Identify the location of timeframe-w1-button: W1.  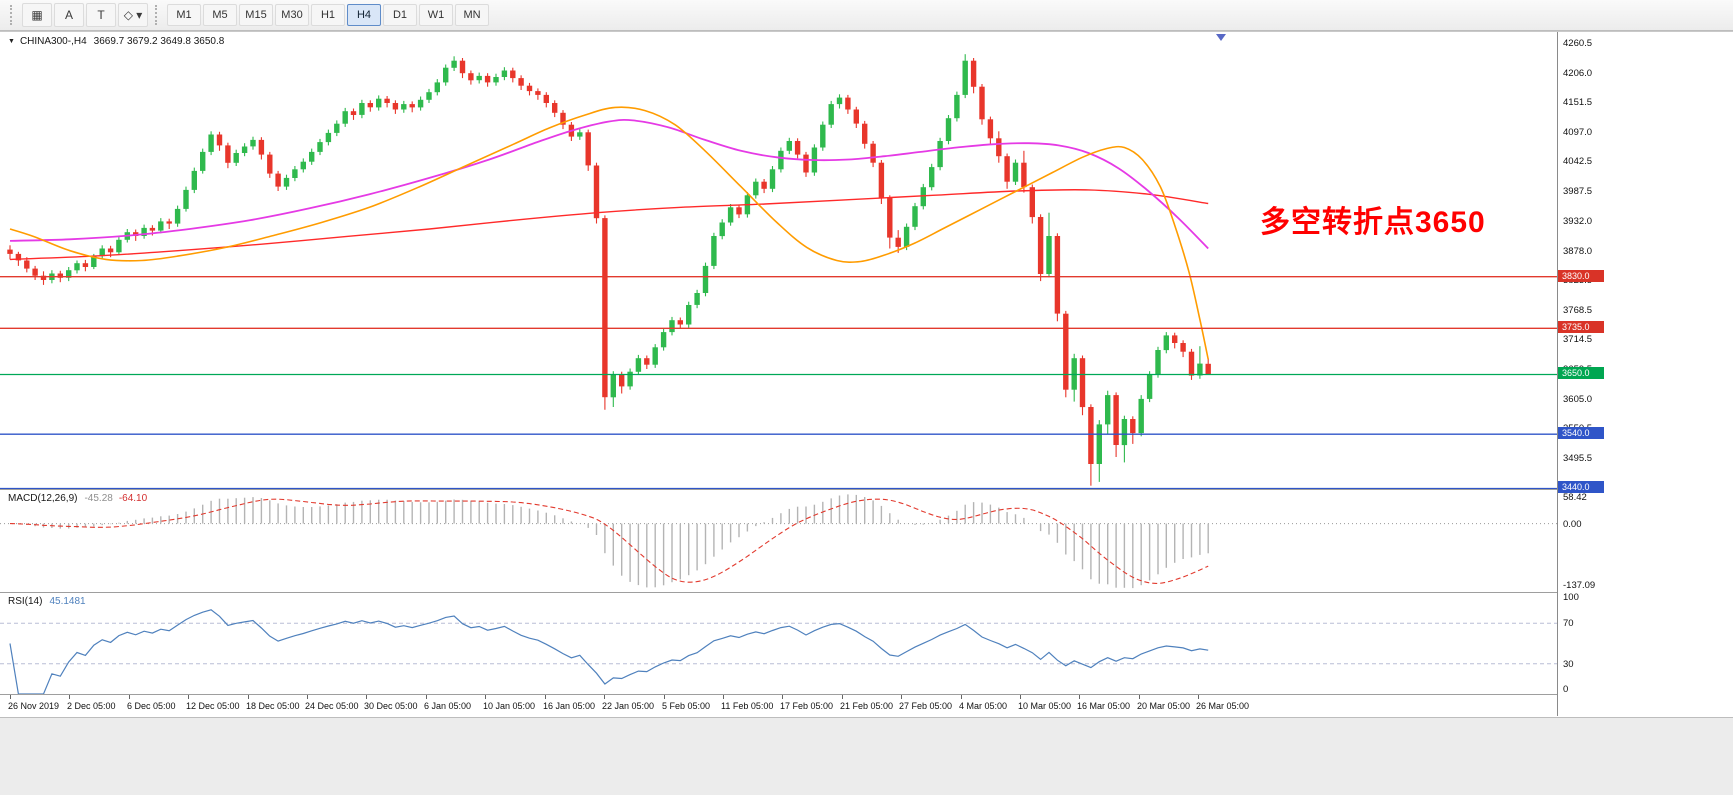
(436, 15).